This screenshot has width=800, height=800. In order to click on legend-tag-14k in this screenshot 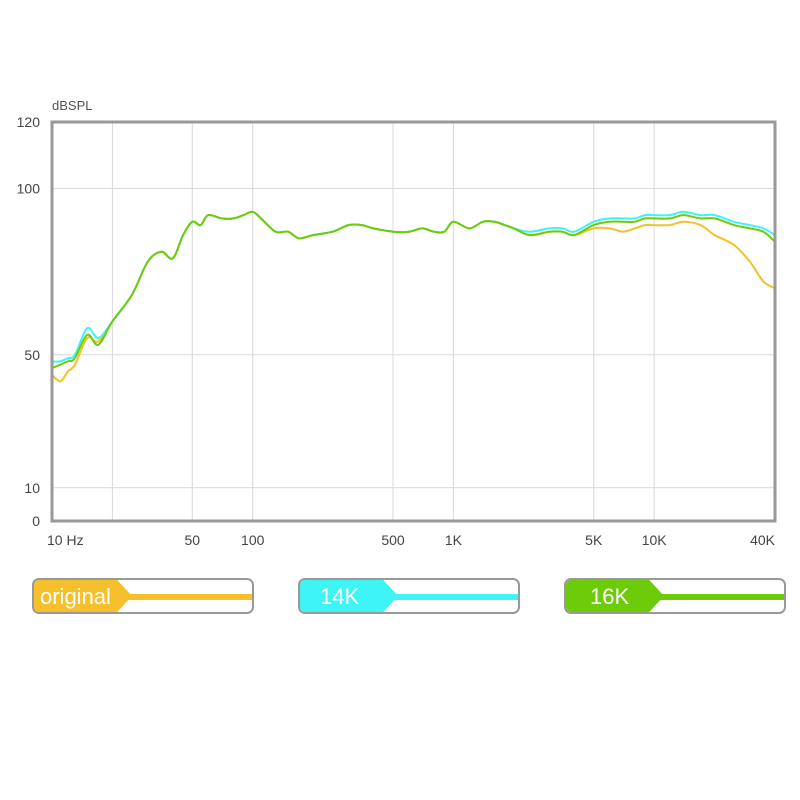, I will do `click(349, 596)`.